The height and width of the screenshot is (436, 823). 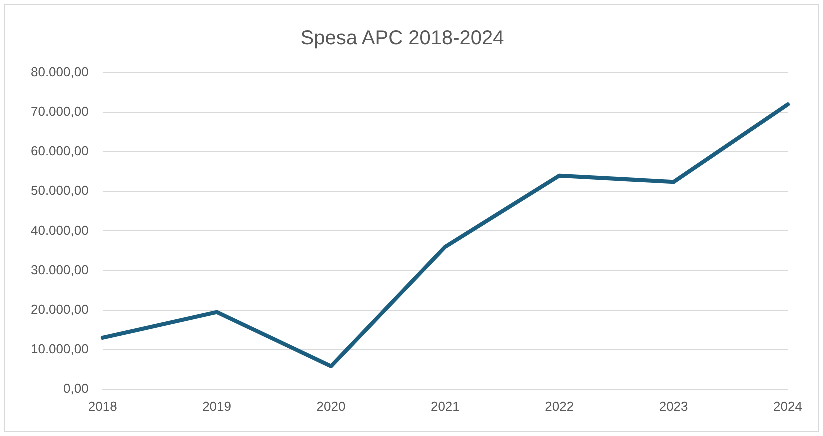 I want to click on x-tick-label: 2023, so click(x=673, y=406).